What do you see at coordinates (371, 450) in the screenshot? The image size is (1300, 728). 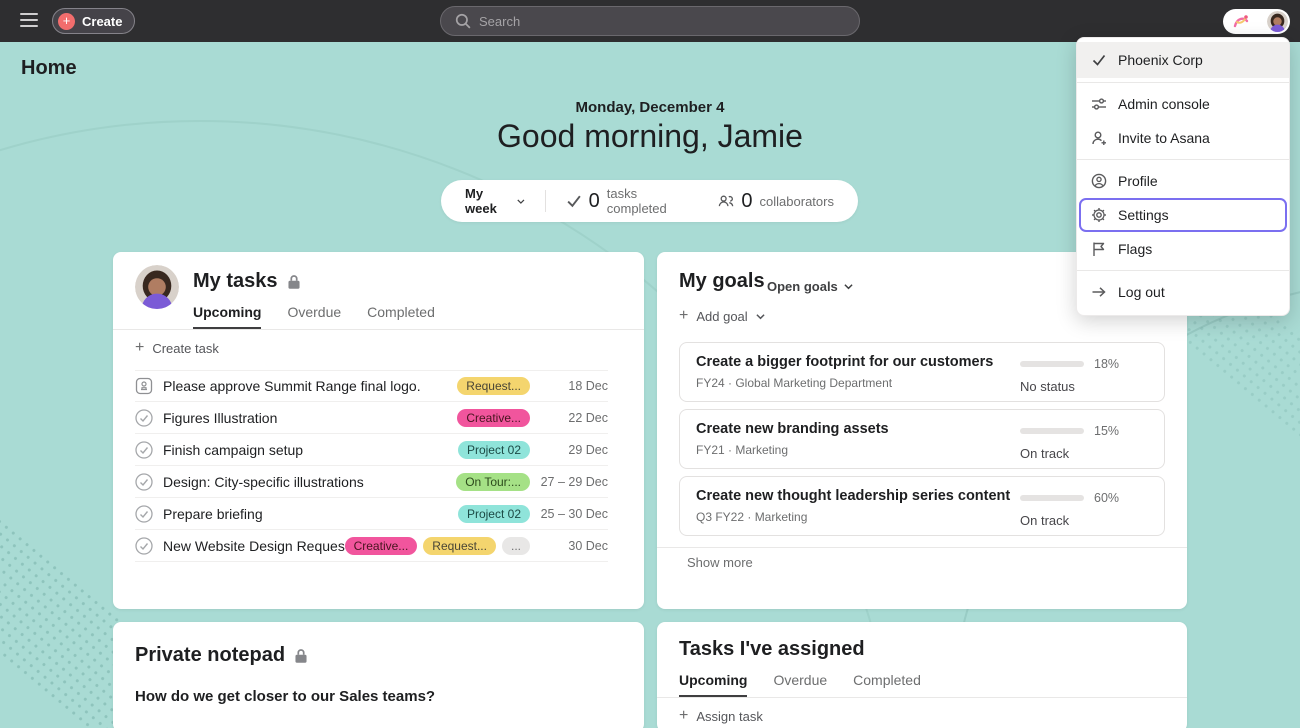 I see `task-row: Finish campaign setup Project 02 29 Dec` at bounding box center [371, 450].